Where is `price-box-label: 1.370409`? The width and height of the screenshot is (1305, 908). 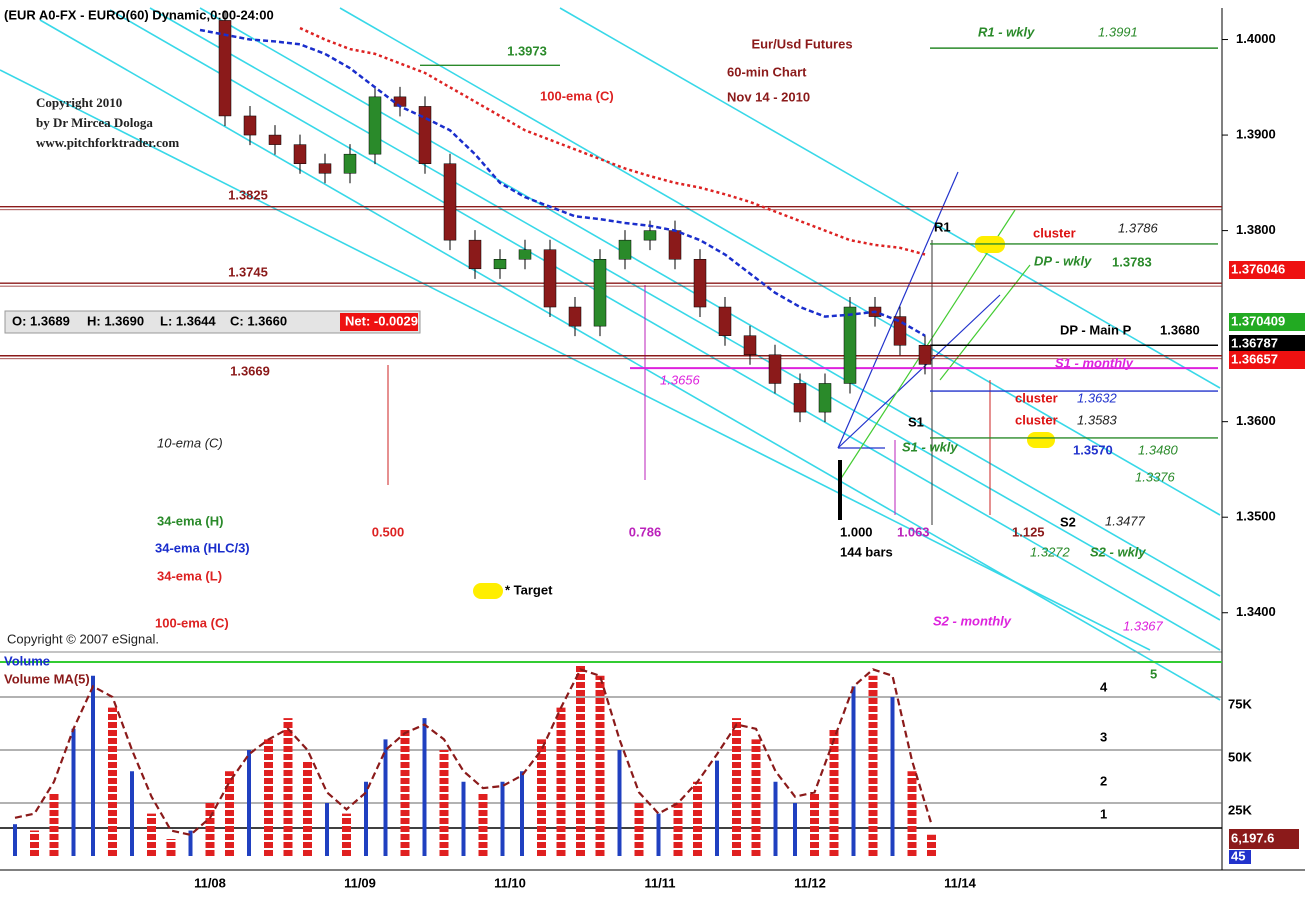
price-box-label: 1.370409 is located at coordinates (1258, 320).